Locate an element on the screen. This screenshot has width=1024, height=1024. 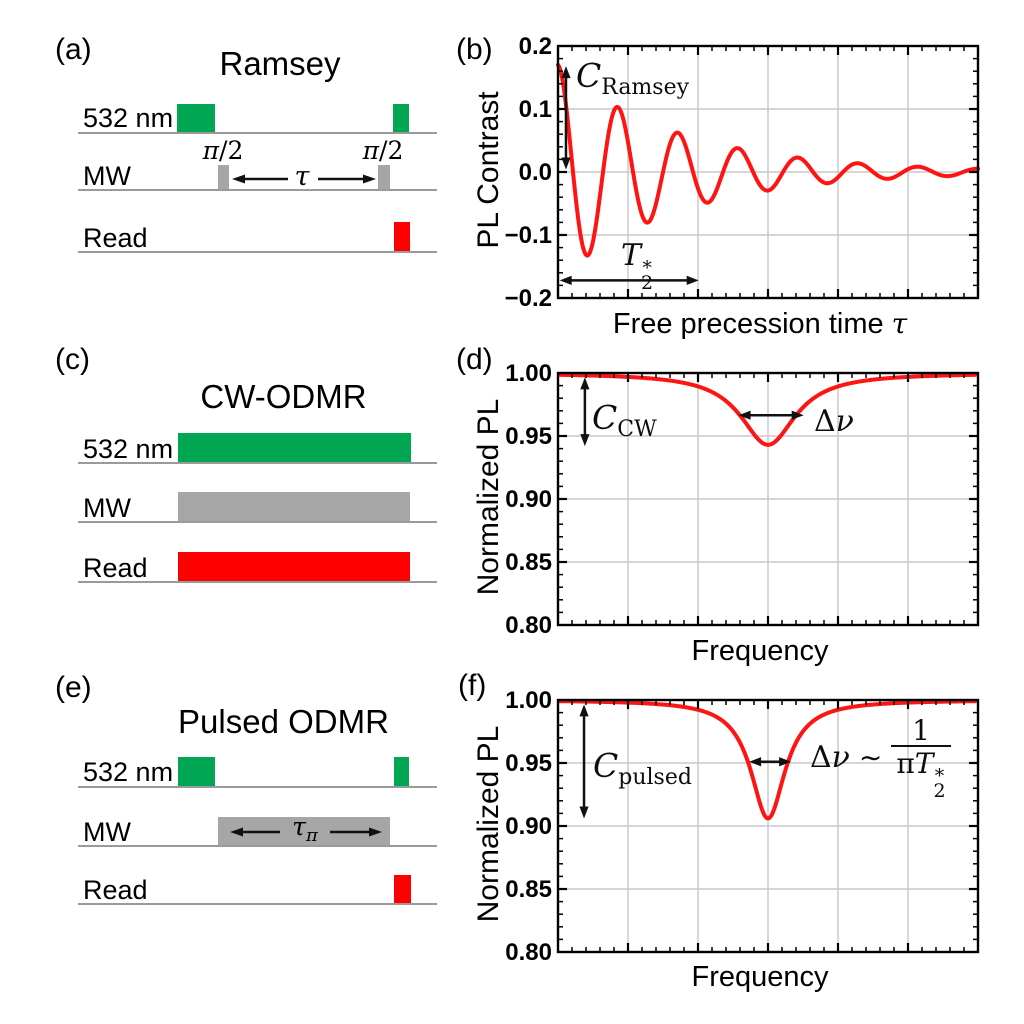
ramsey-subscript: Ramsey is located at coordinates (645, 87).